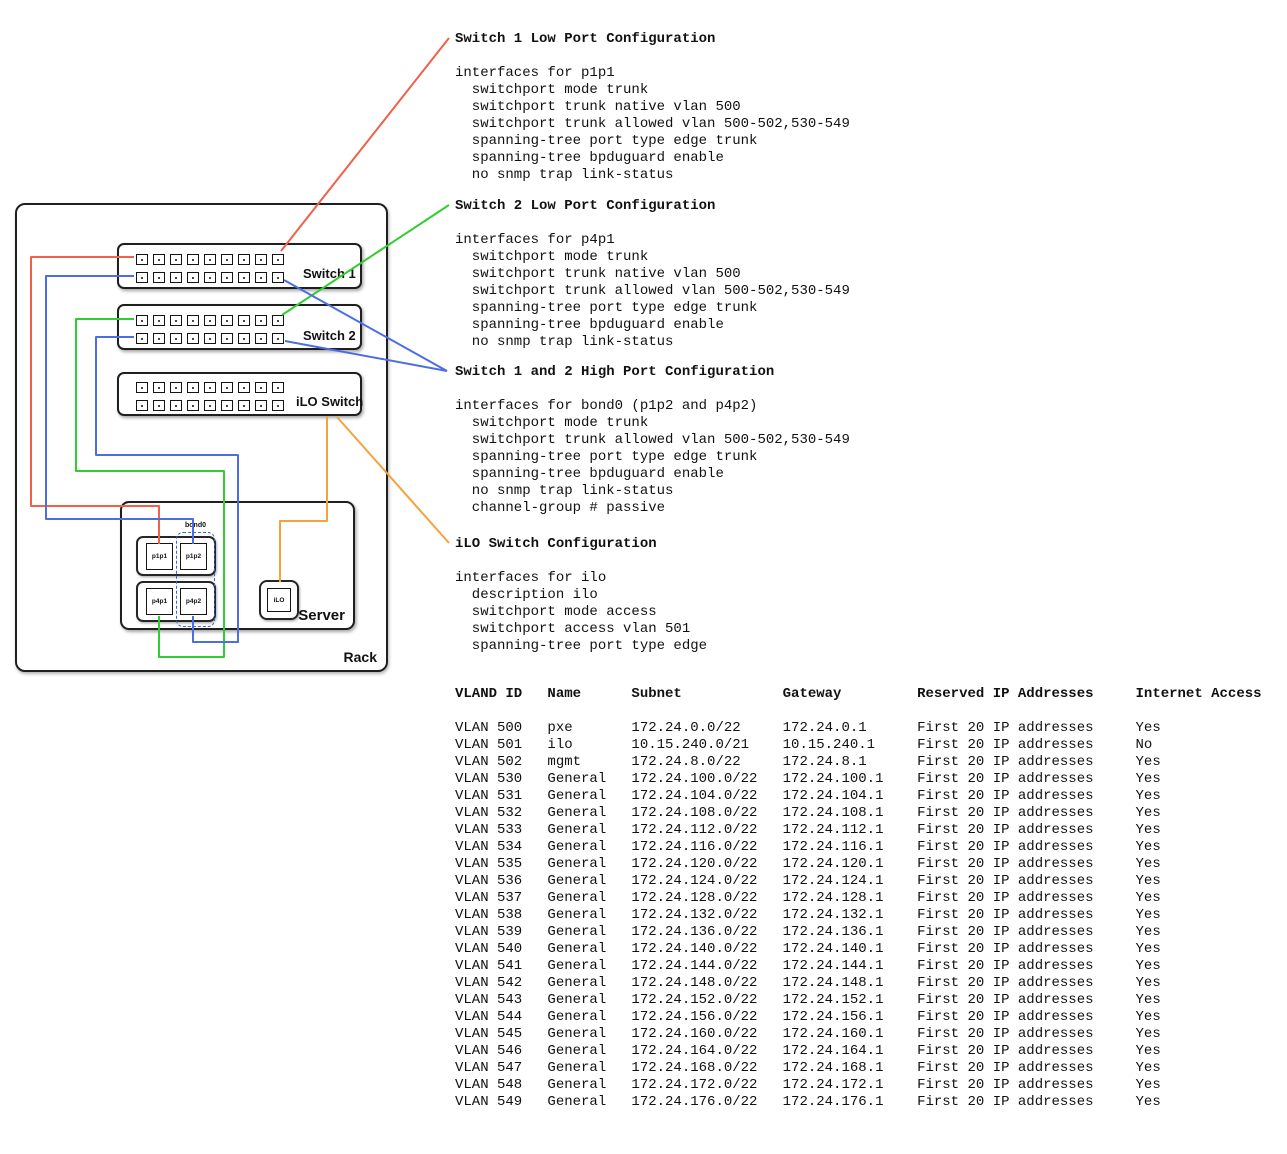 Image resolution: width=1287 pixels, height=1154 pixels. Describe the element at coordinates (556, 544) in the screenshot. I see `config-title: iLO Switch Configuration` at that location.